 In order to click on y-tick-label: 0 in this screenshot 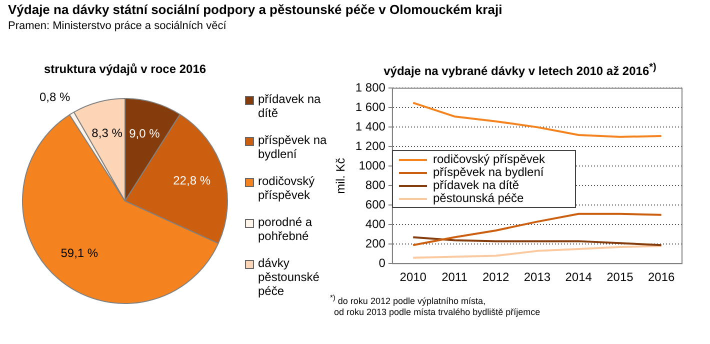, I will do `click(382, 263)`.